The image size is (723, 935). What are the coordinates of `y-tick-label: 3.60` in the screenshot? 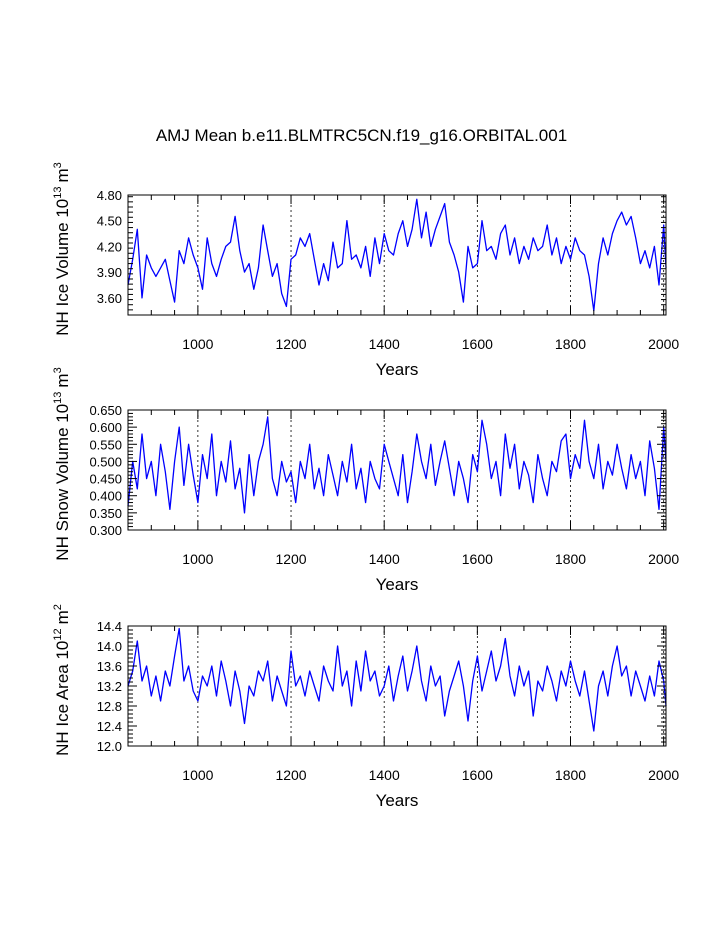 It's located at (109, 298).